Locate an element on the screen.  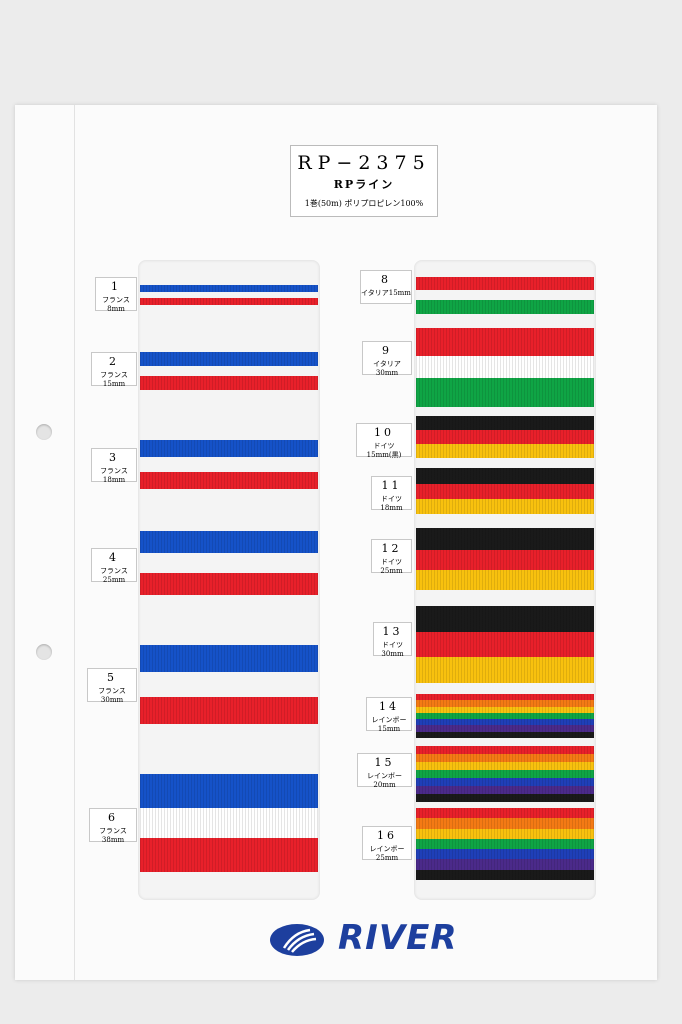
sample-number: 3 is located at coordinates (114, 457).